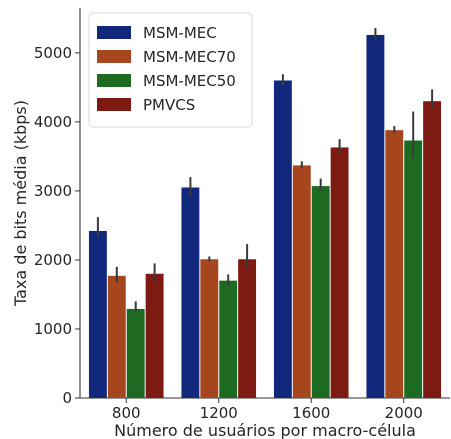 Image resolution: width=451 pixels, height=439 pixels. What do you see at coordinates (219, 413) in the screenshot?
I see `x-tick-label: 1200` at bounding box center [219, 413].